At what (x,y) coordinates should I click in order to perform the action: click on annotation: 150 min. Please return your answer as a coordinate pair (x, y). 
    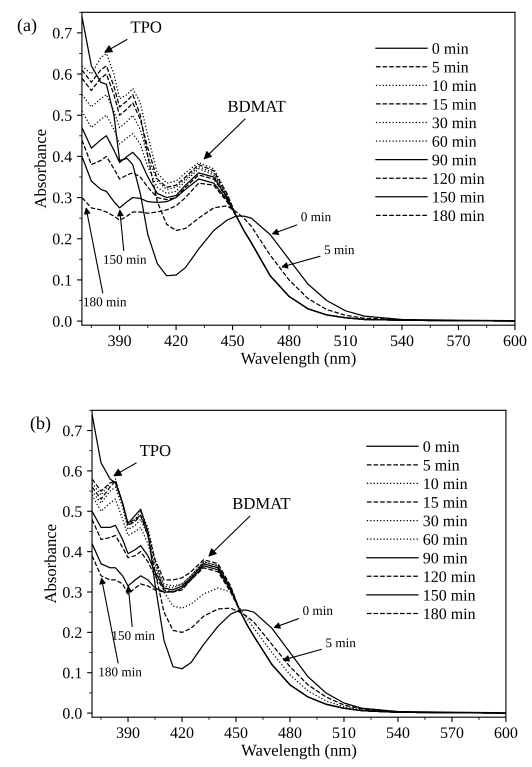
    Looking at the image, I should click on (125, 259).